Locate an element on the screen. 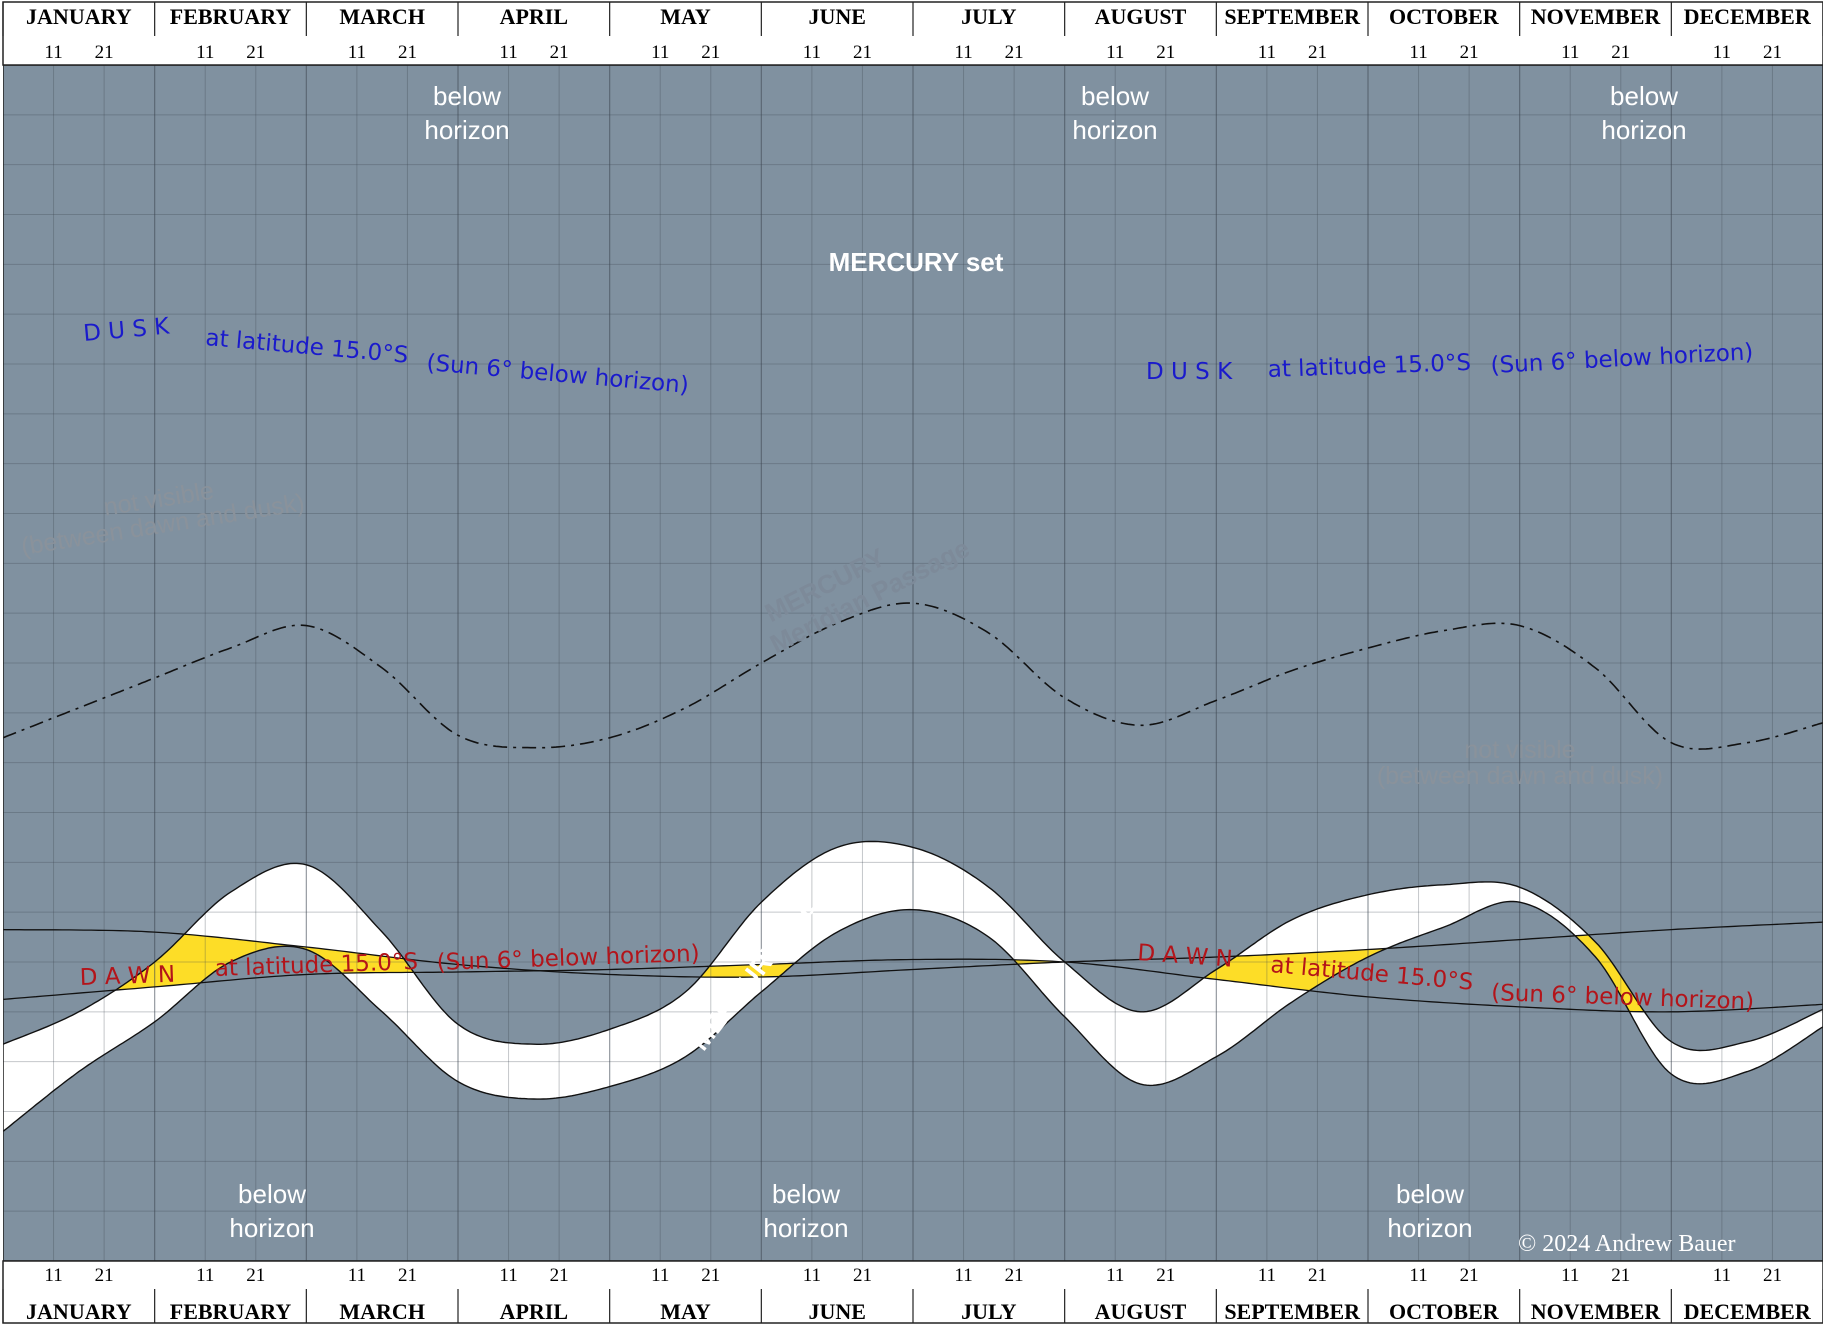 The height and width of the screenshot is (1326, 1823). mercury-set-label: MERCURY set is located at coordinates (916, 262).